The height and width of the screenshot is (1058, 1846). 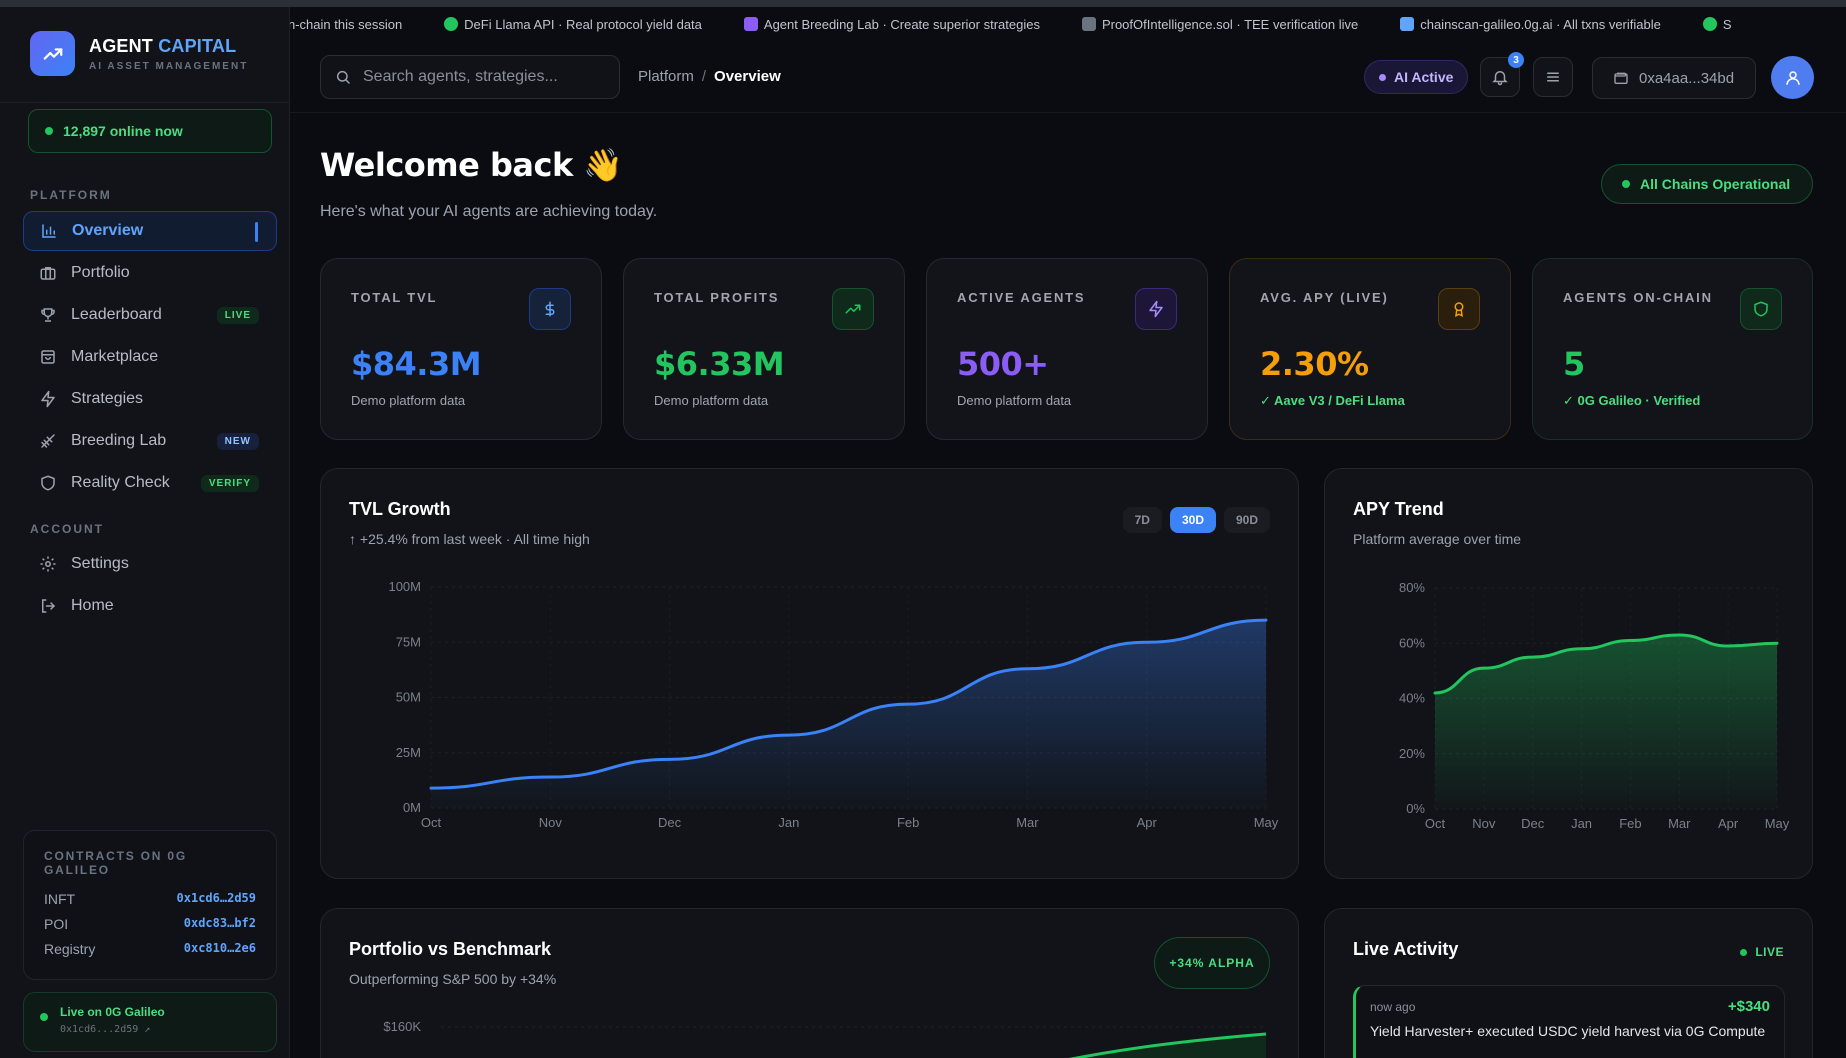 What do you see at coordinates (115, 356) in the screenshot?
I see `sidebar-item-label: Marketplace` at bounding box center [115, 356].